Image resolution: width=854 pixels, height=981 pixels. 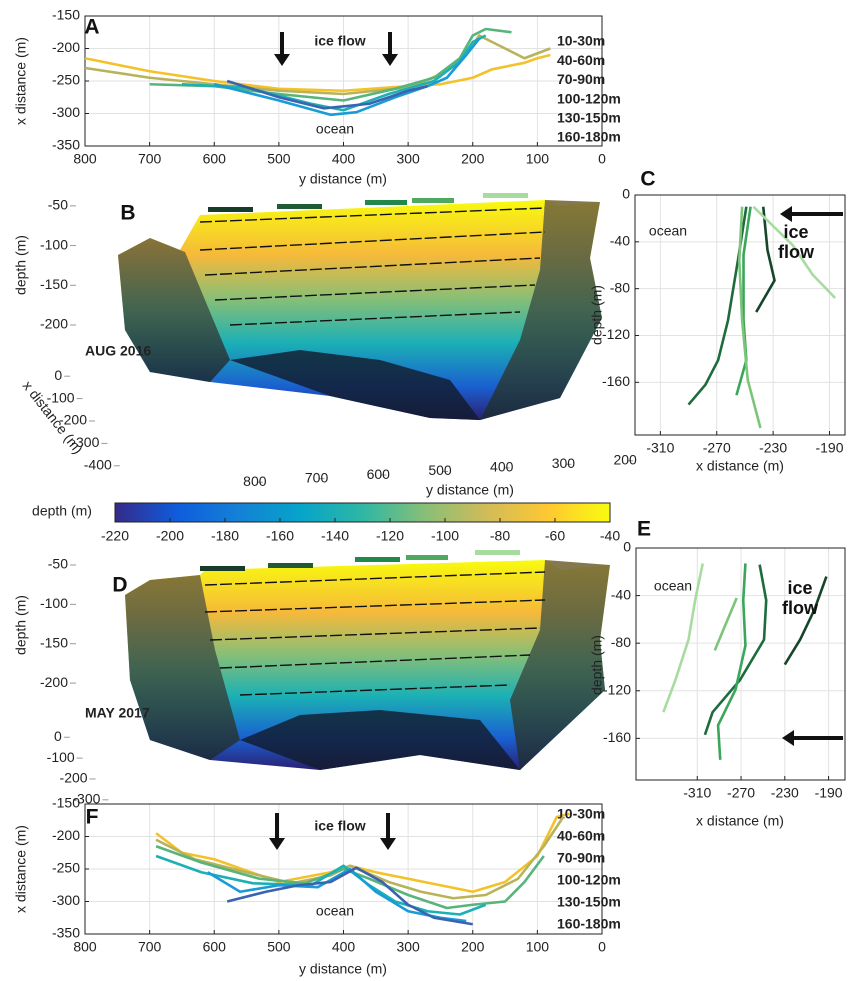 I want to click on x-tick-label: -310, so click(x=660, y=448).